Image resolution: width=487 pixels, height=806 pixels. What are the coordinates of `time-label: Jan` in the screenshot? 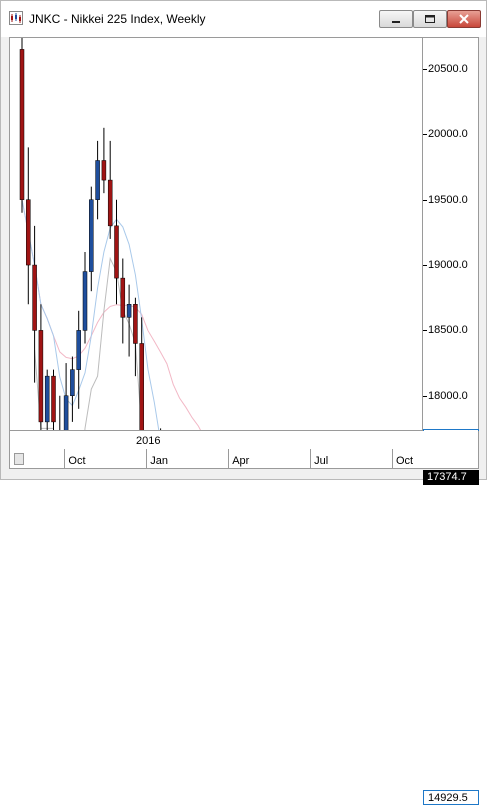 It's located at (159, 461).